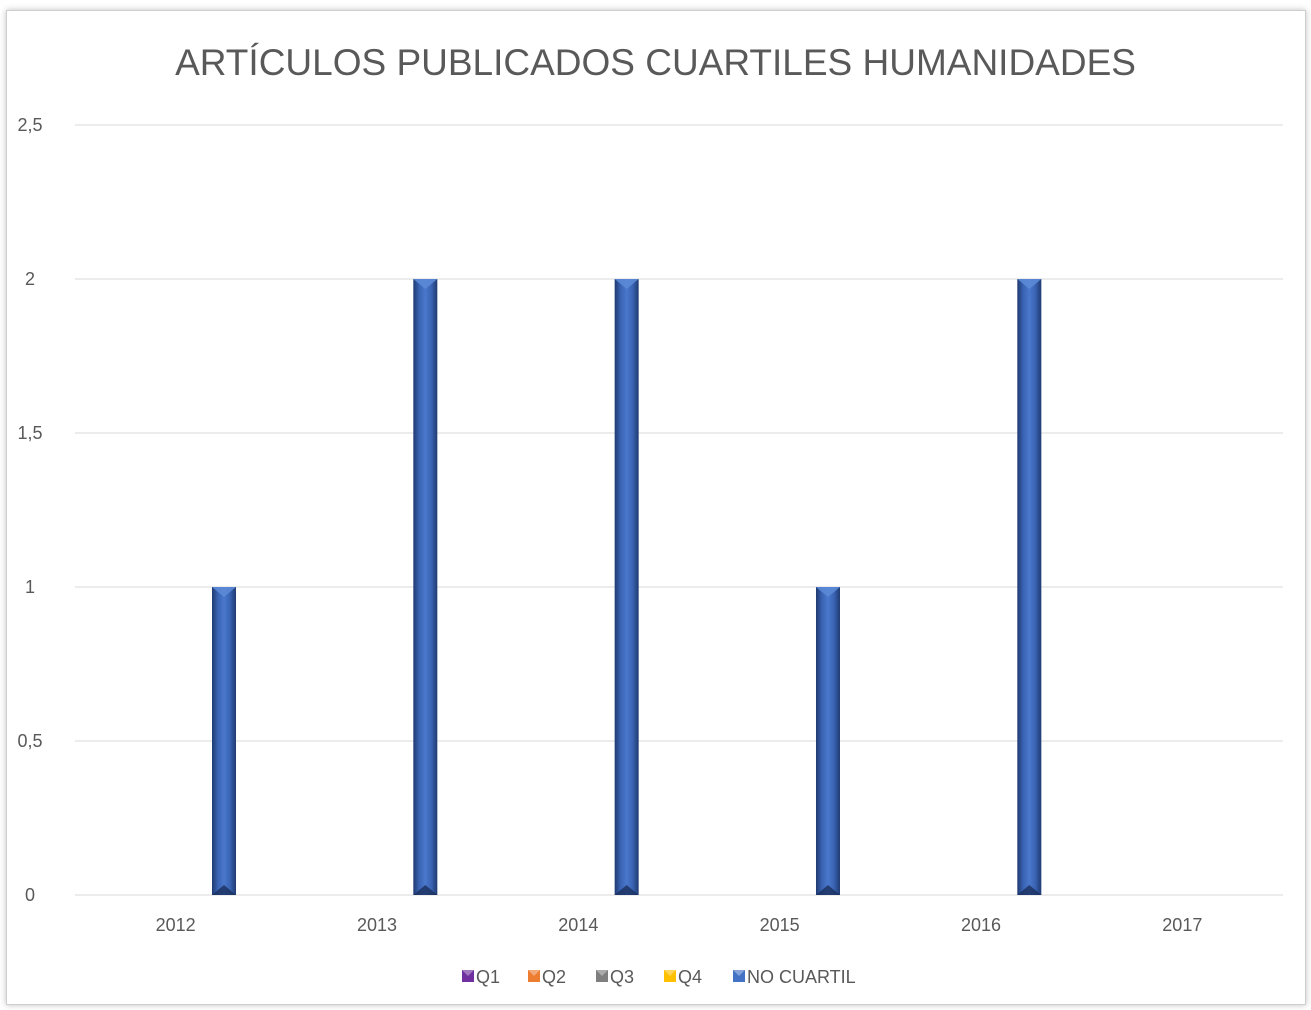  I want to click on legend-label: Q2, so click(554, 977).